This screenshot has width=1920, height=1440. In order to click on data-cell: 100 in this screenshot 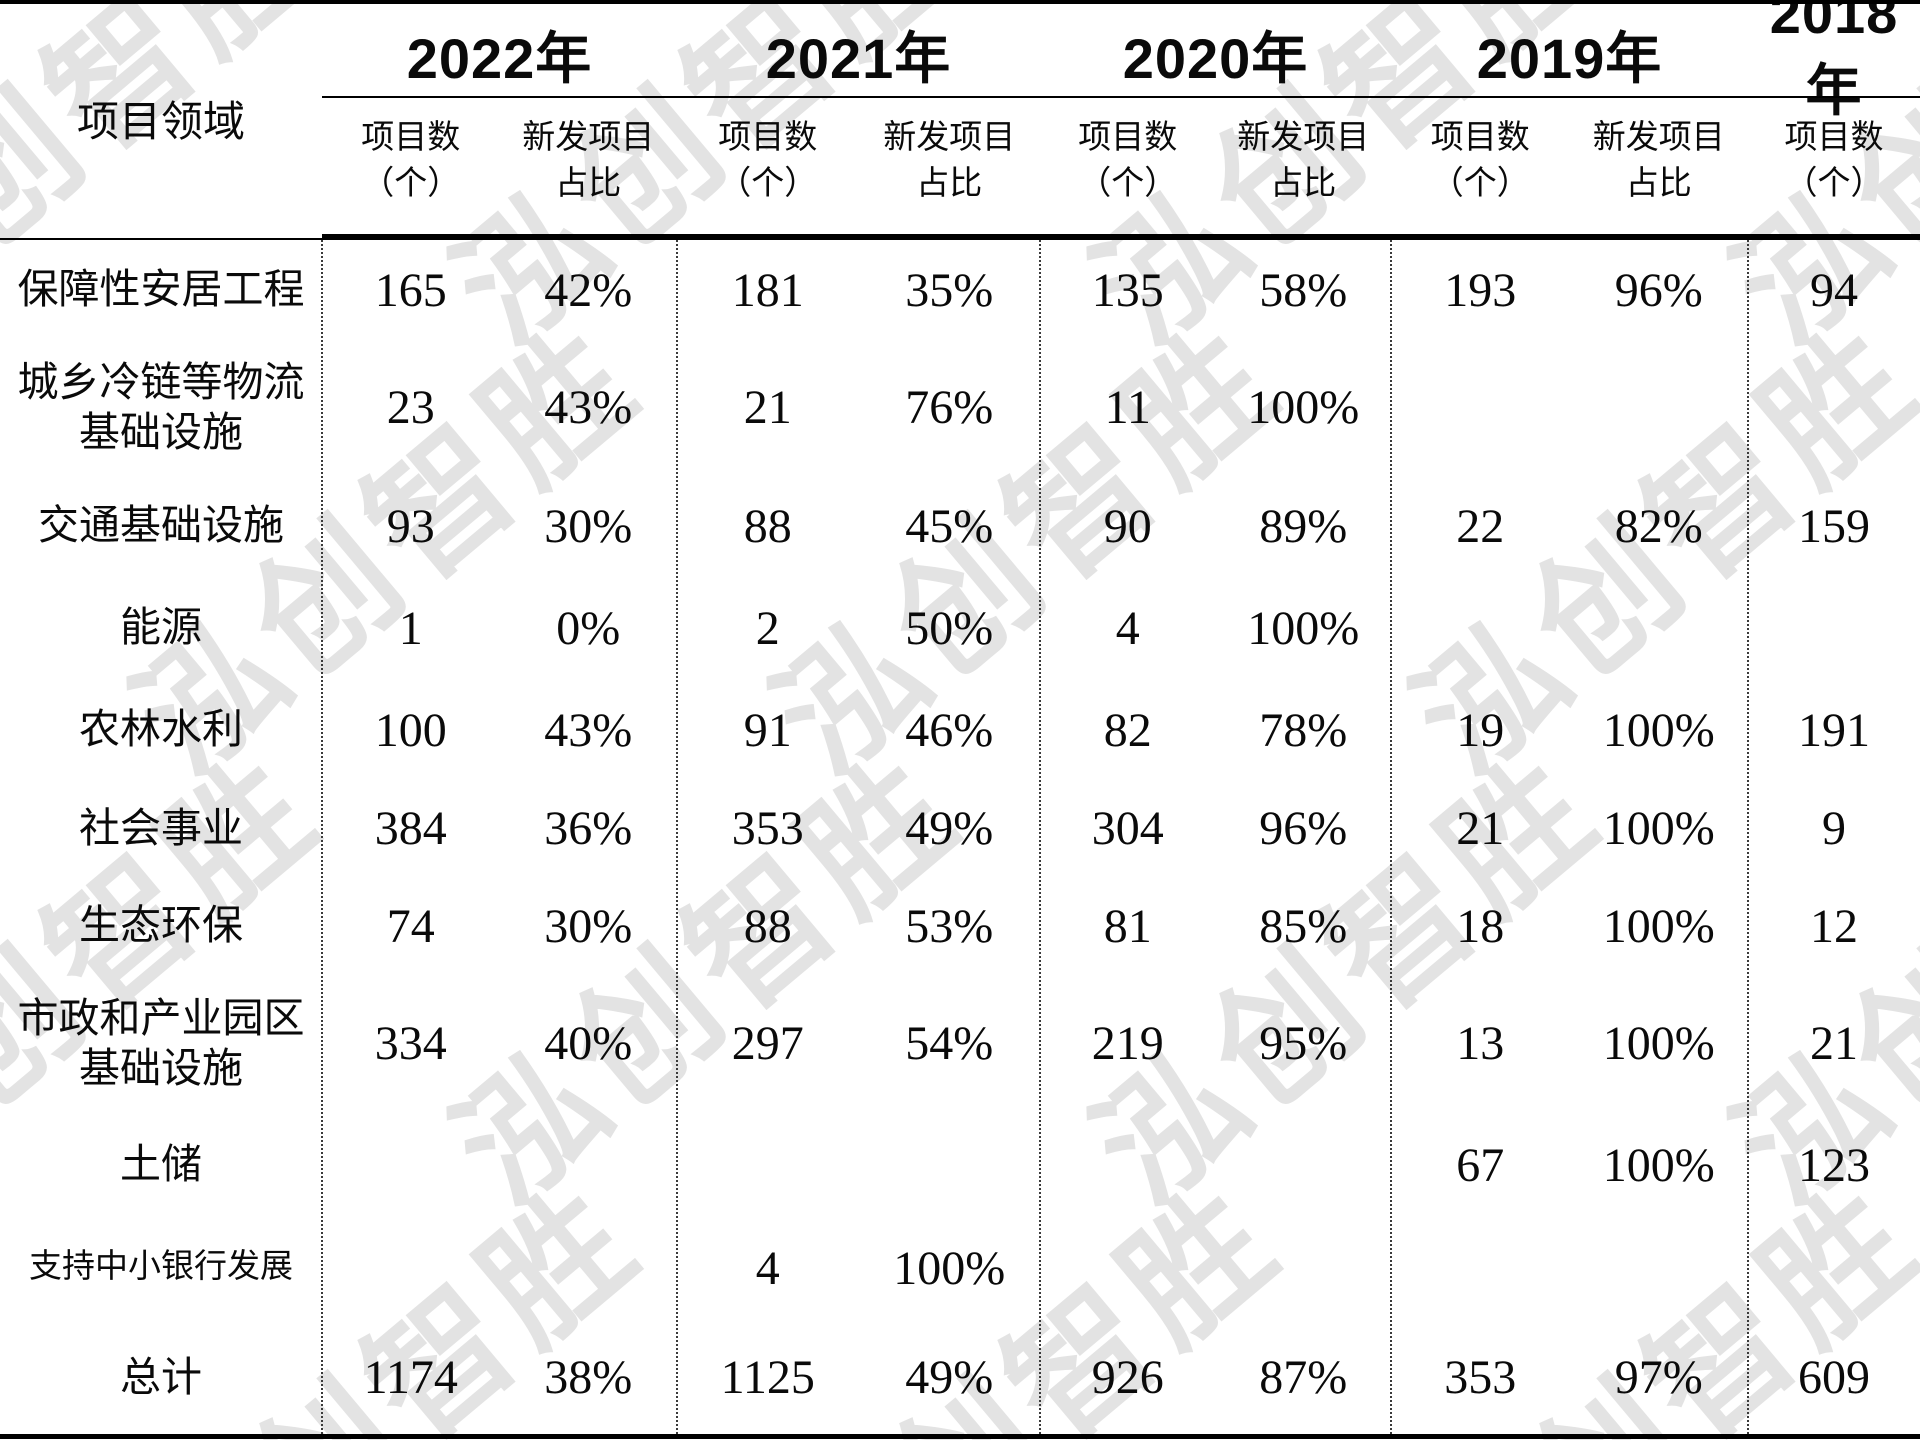, I will do `click(410, 730)`.